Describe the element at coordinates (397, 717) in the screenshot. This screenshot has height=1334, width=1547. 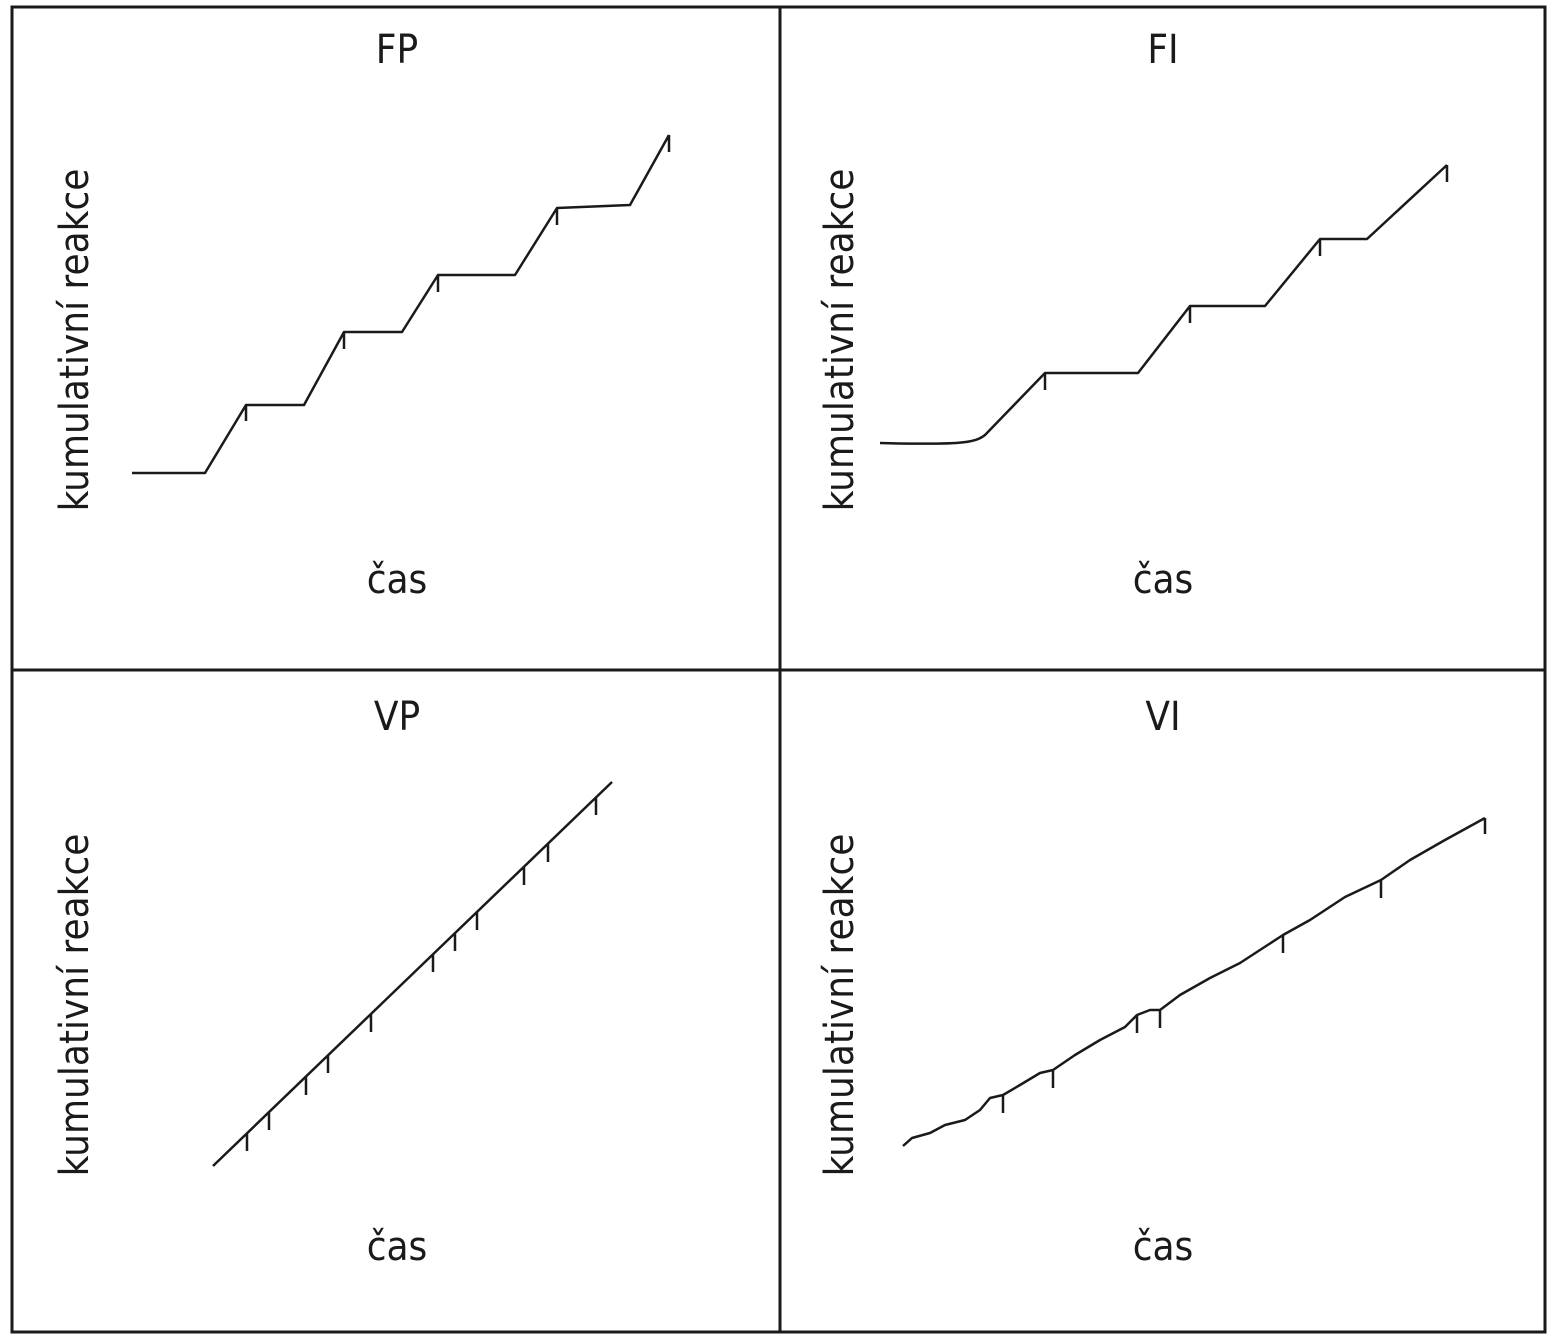
I see `panel-title: VP` at that location.